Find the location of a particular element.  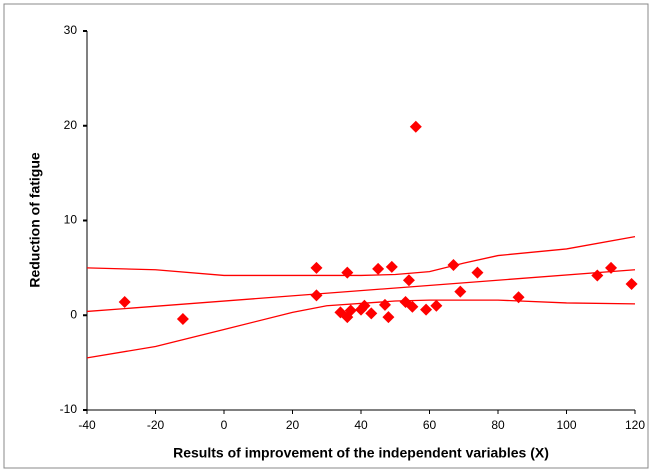

x-tick-label: 40 is located at coordinates (361, 425).